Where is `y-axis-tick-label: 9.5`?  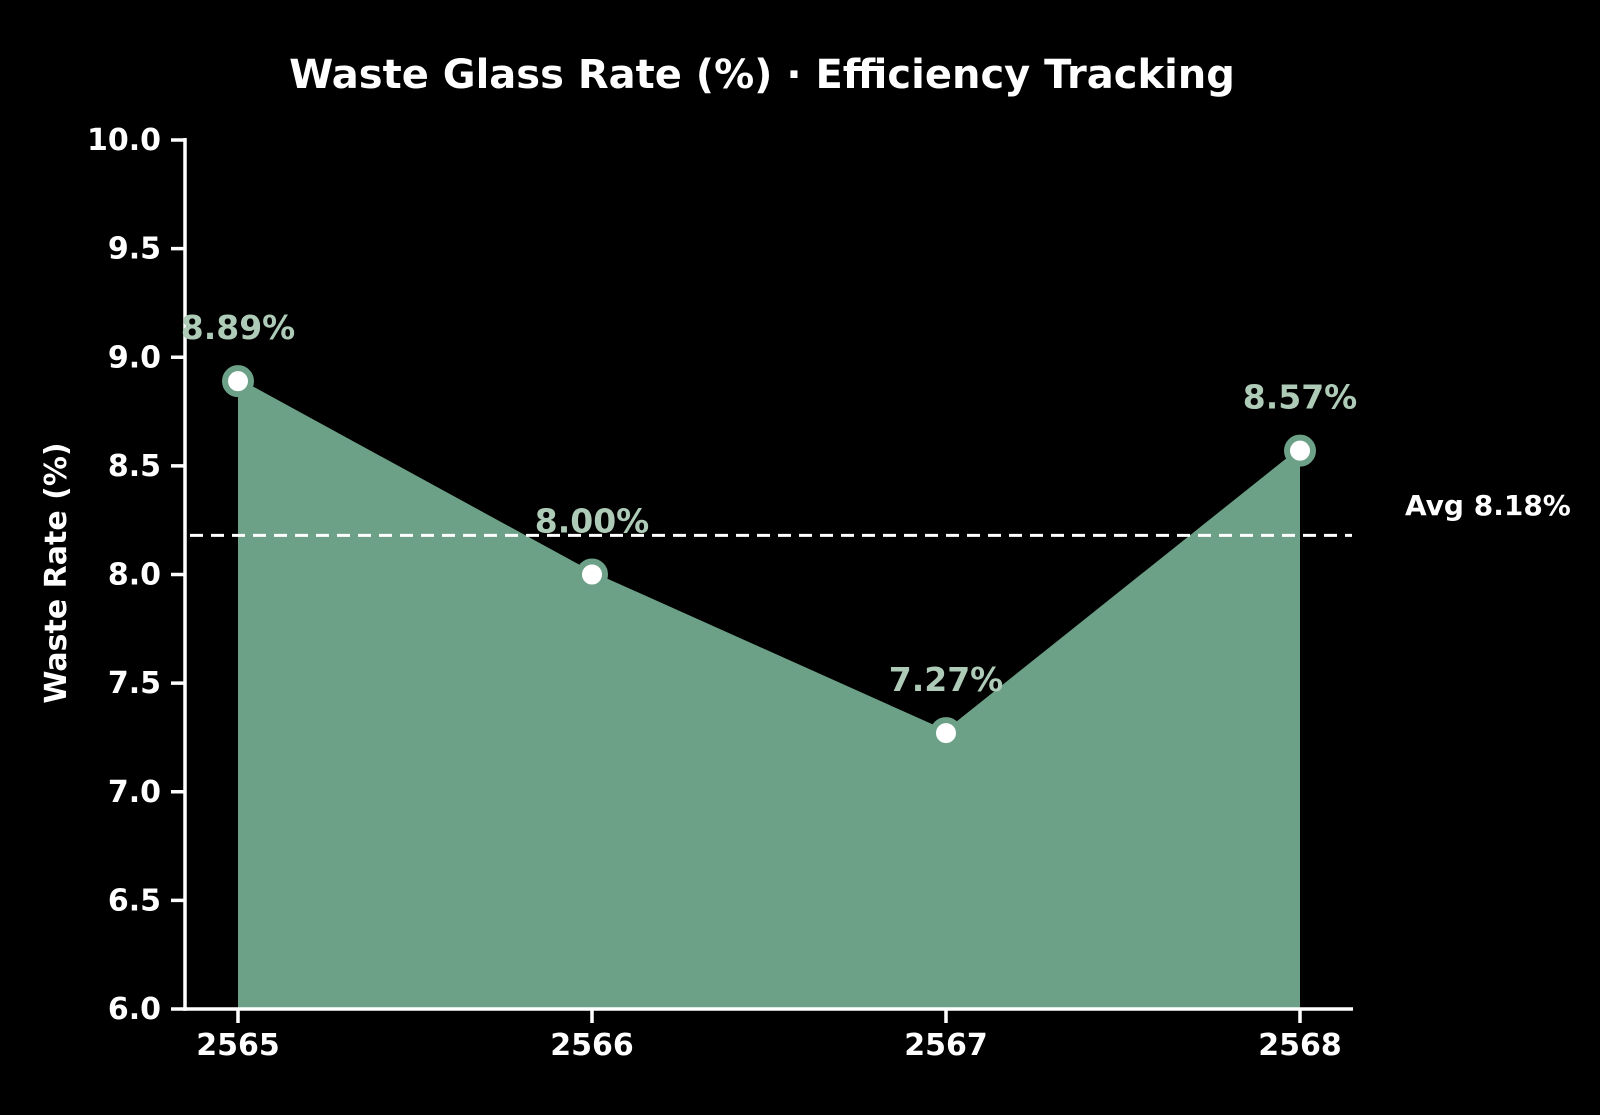 y-axis-tick-label: 9.5 is located at coordinates (134, 249).